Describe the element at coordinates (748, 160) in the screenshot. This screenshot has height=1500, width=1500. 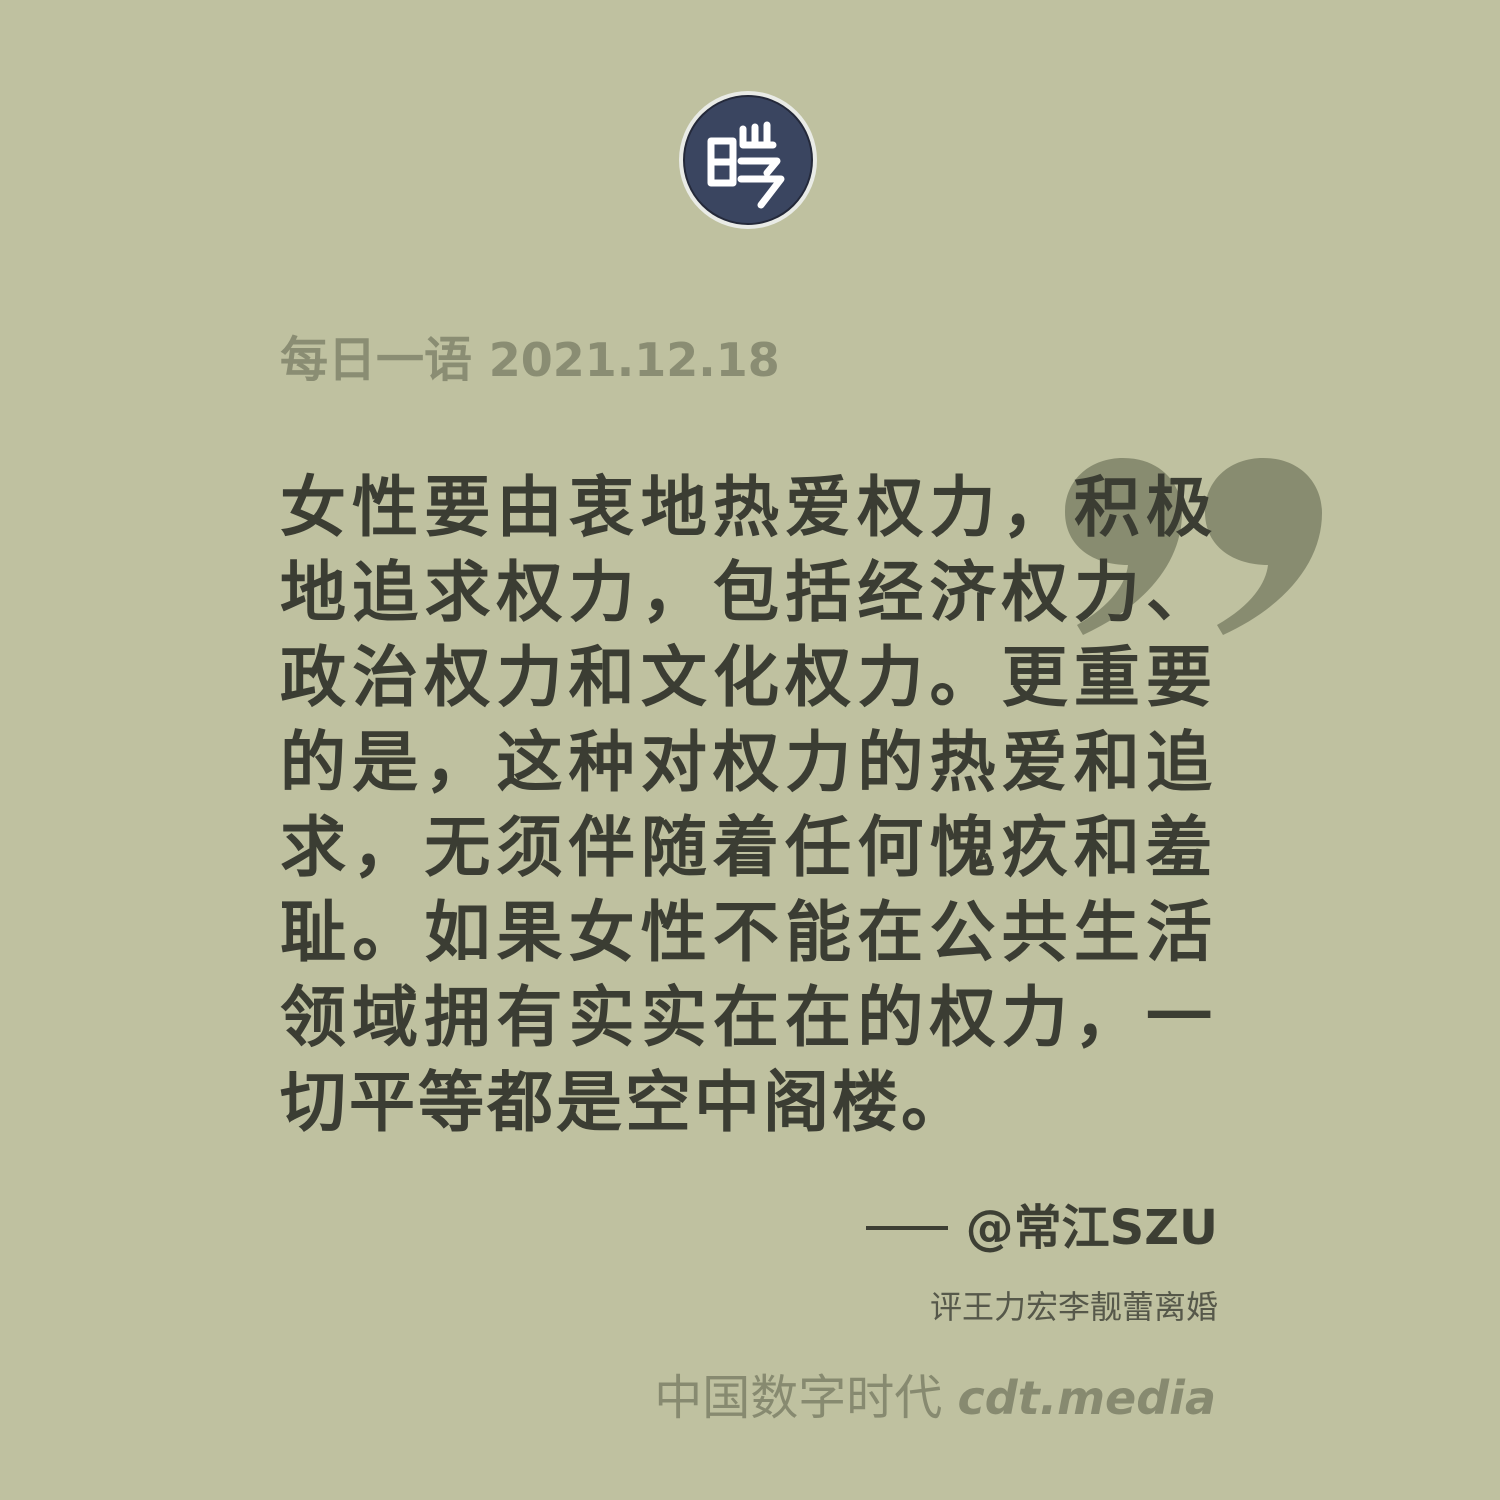
I see `logo-icon` at that location.